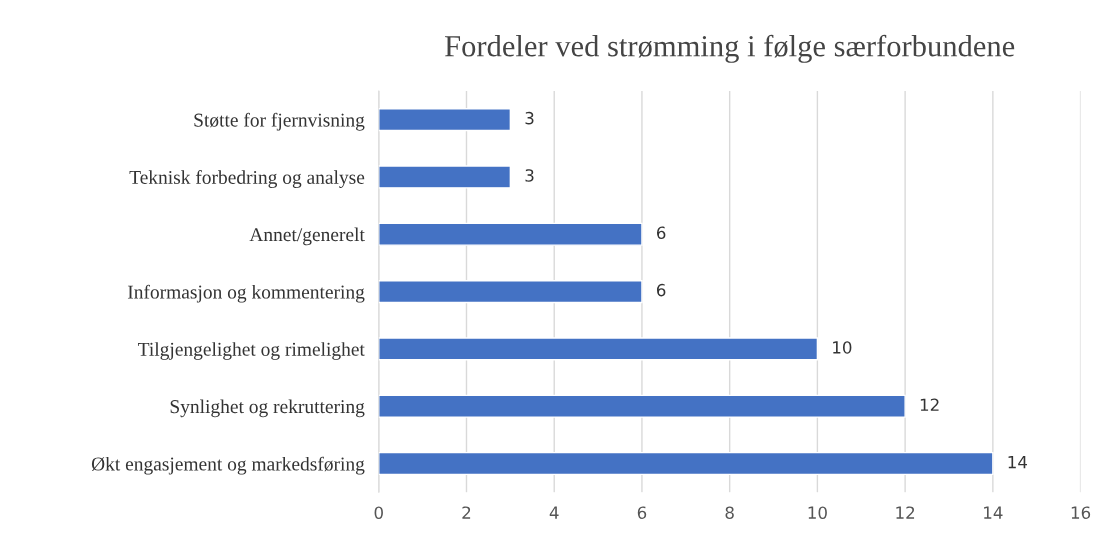  Describe the element at coordinates (466, 512) in the screenshot. I see `x-tick-label: 2` at that location.